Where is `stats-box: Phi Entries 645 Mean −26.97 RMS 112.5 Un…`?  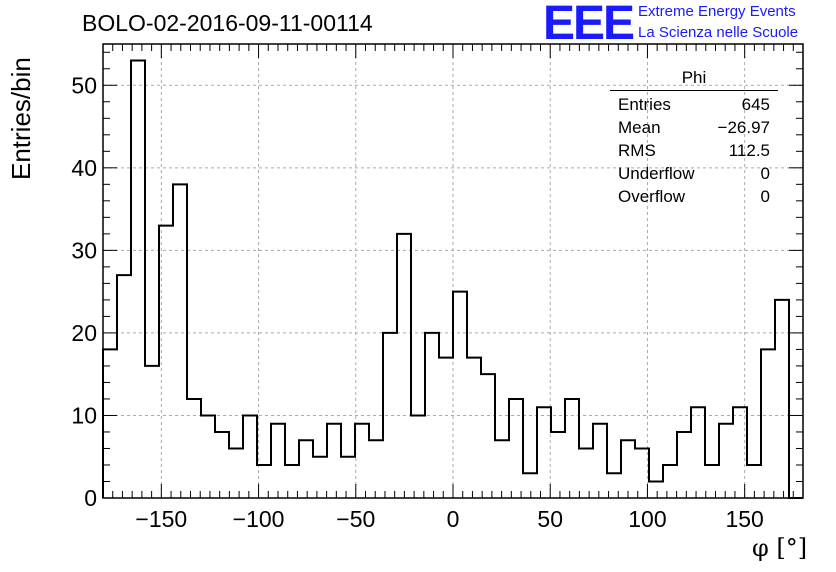
stats-box: Phi Entries 645 Mean −26.97 RMS 112.5 Un… is located at coordinates (694, 138).